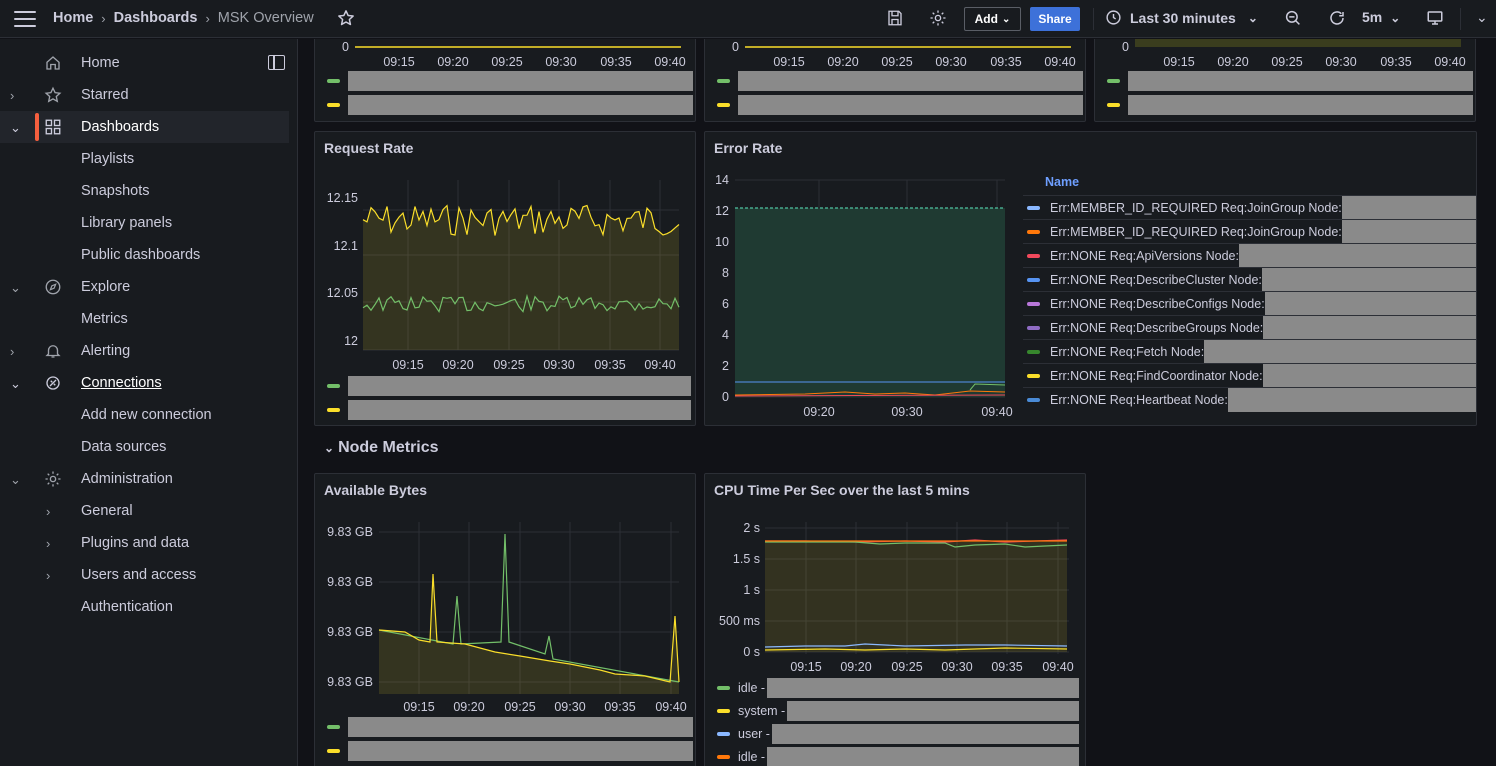 The image size is (1496, 766). Describe the element at coordinates (1113, 17) in the screenshot. I see `clock-icon` at that location.